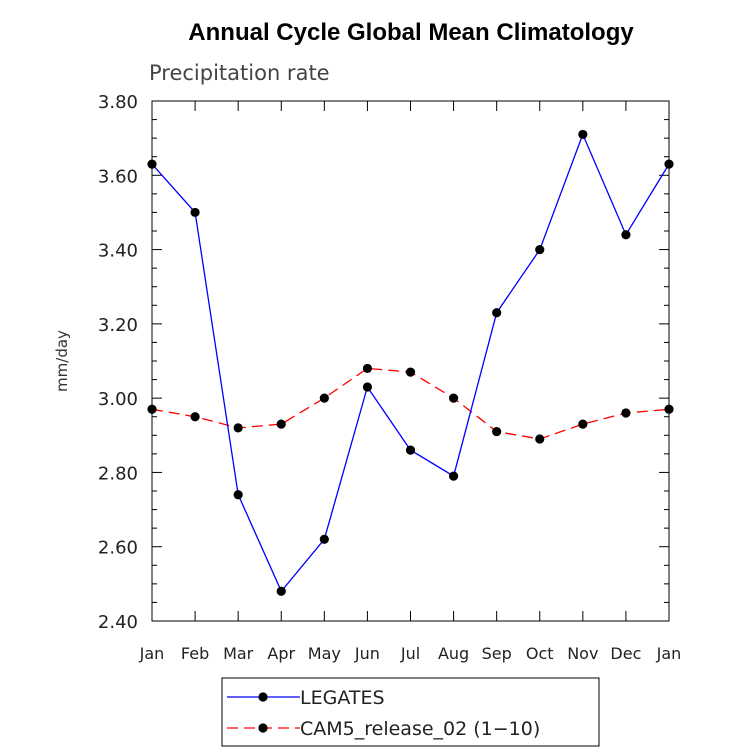 The width and height of the screenshot is (733, 754). Describe the element at coordinates (118, 473) in the screenshot. I see `y-tick-label: 2.80` at that location.